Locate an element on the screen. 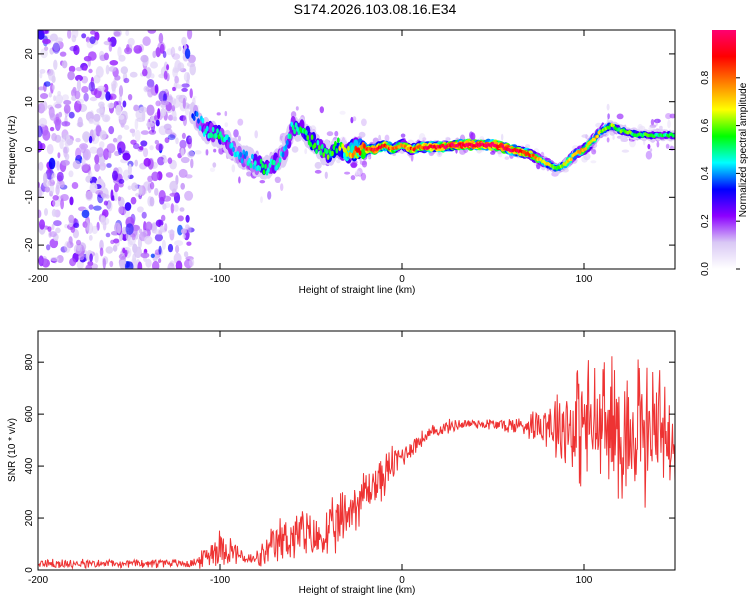  y-tick-label: 600 is located at coordinates (29, 413).